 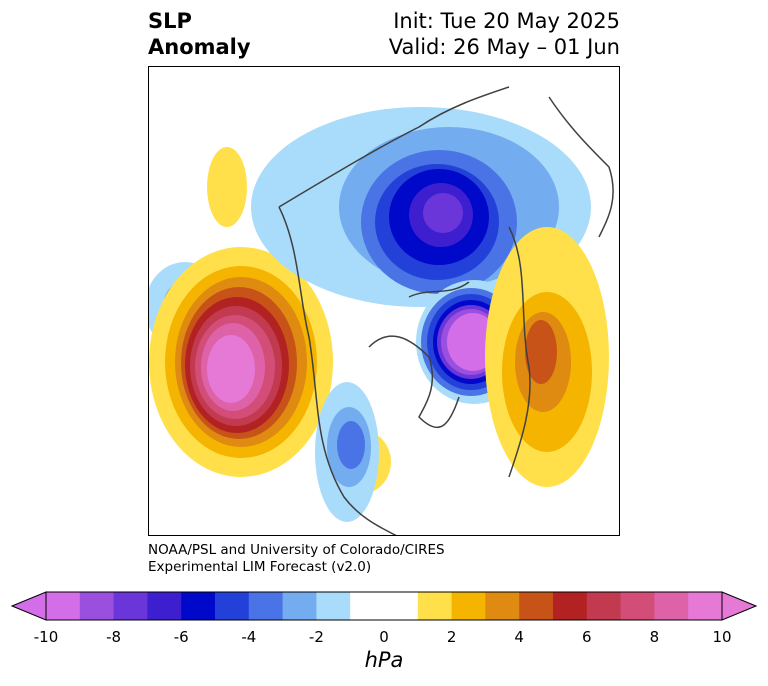 I want to click on ne-pacific-high, so click(x=241, y=362).